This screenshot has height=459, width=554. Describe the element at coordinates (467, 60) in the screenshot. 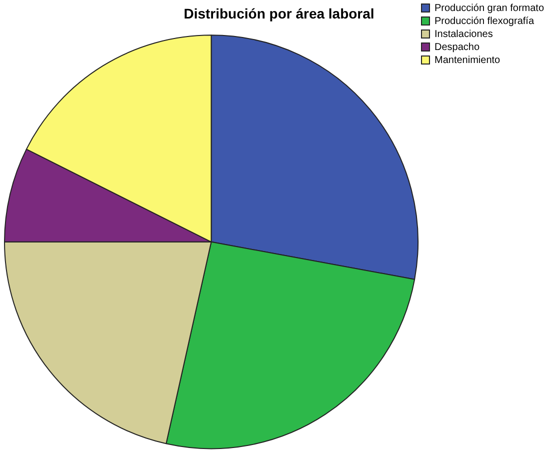

I see `legend-label: Mantenimiento` at that location.